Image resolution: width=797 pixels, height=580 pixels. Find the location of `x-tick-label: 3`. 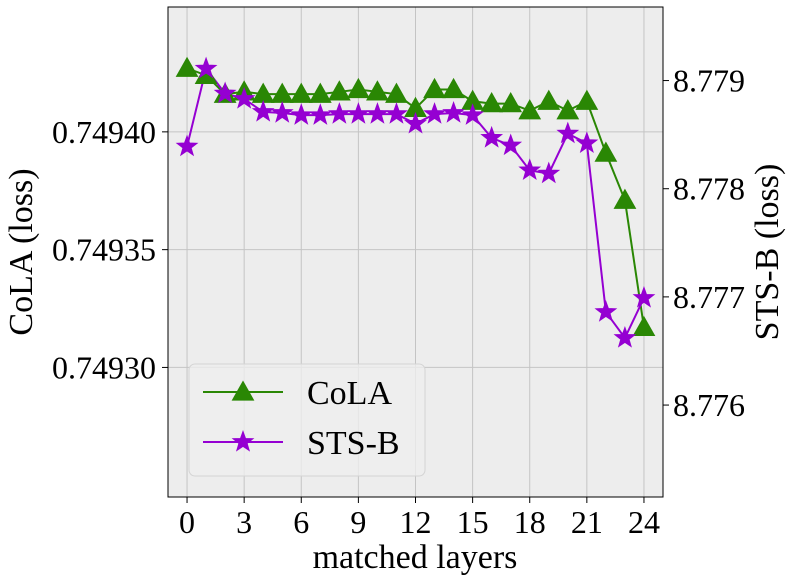

x-tick-label: 3 is located at coordinates (244, 522).